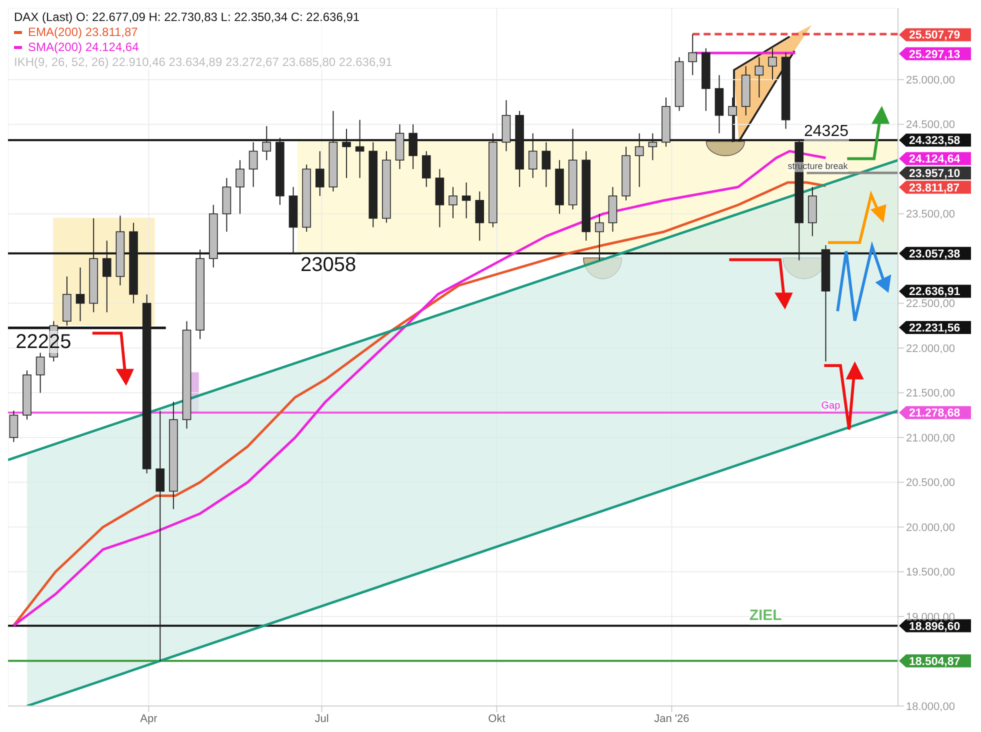  Describe the element at coordinates (930, 528) in the screenshot. I see `y-tick-label: 20.000,00` at that location.